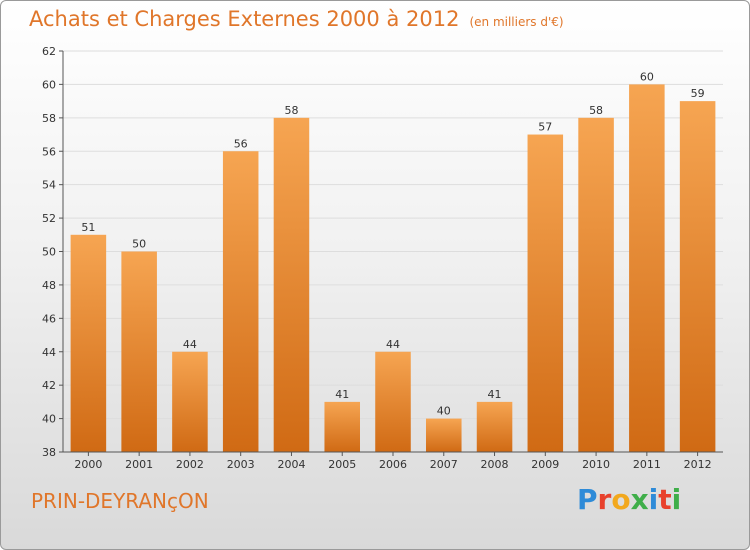  What do you see at coordinates (49, 185) in the screenshot?
I see `y-tick-label: 54` at bounding box center [49, 185].